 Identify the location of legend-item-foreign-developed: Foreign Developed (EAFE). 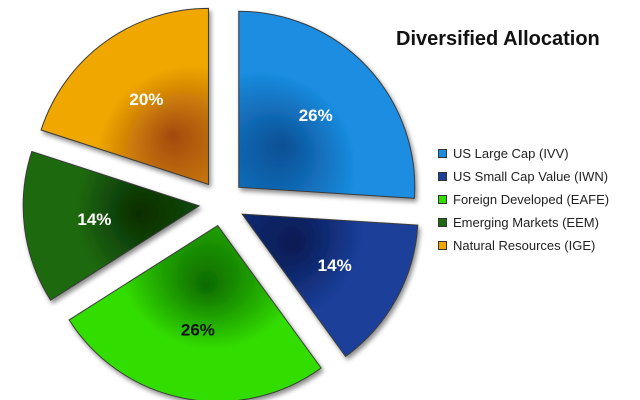
(523, 199).